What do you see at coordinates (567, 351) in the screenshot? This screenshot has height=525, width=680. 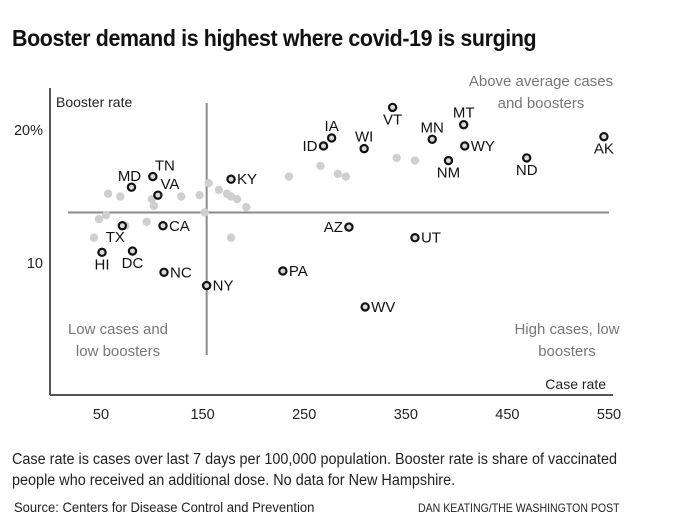 I see `quadrant-label-bottom-right: boosters` at bounding box center [567, 351].